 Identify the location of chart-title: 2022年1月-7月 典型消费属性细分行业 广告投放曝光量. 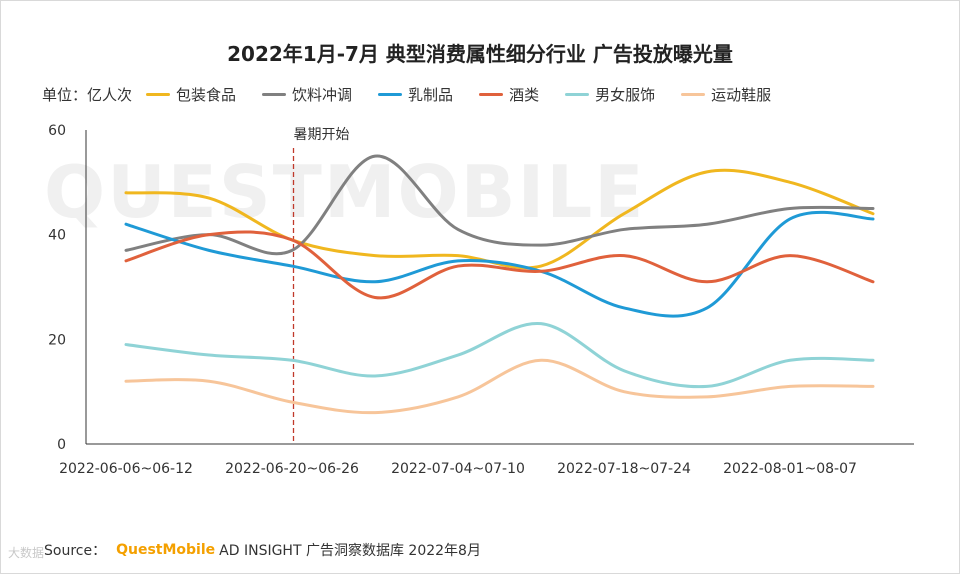
(480, 54).